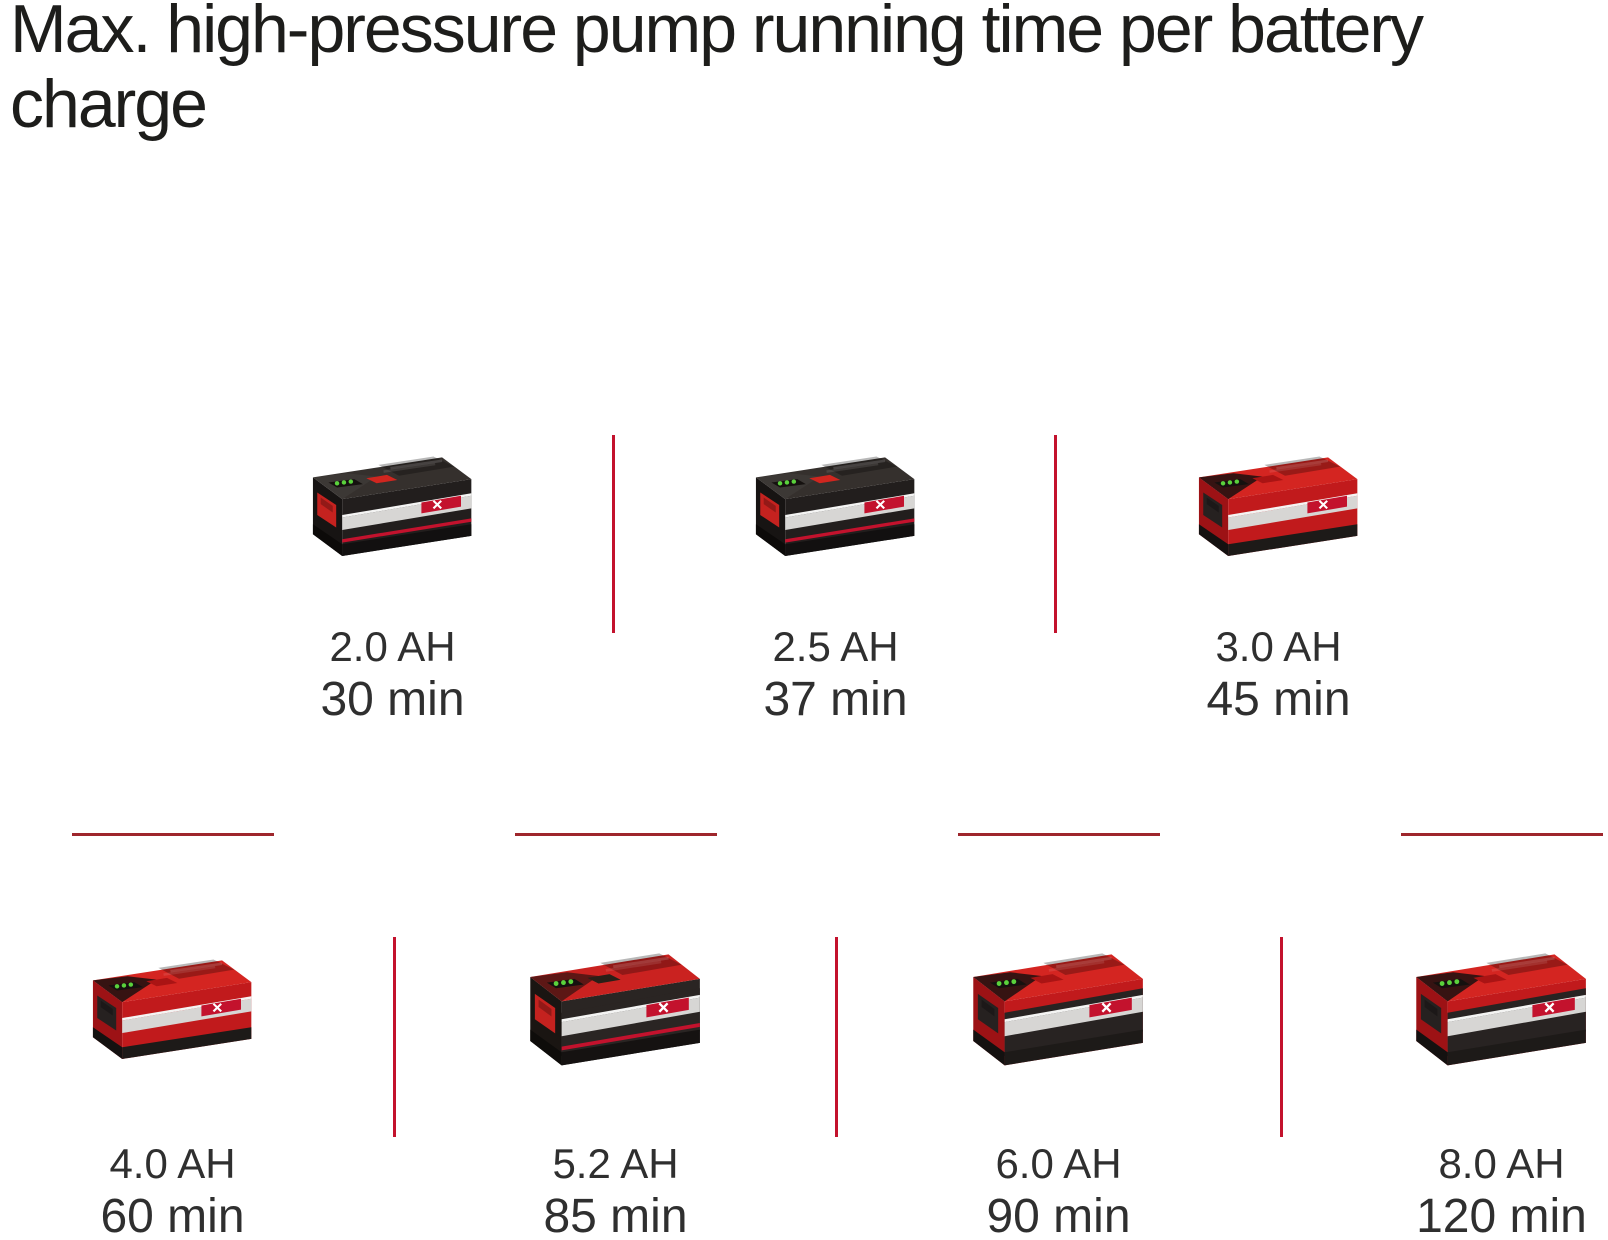 The image size is (1608, 1240). Describe the element at coordinates (172, 1163) in the screenshot. I see `battery-capacity-label: 4.0 AH` at that location.